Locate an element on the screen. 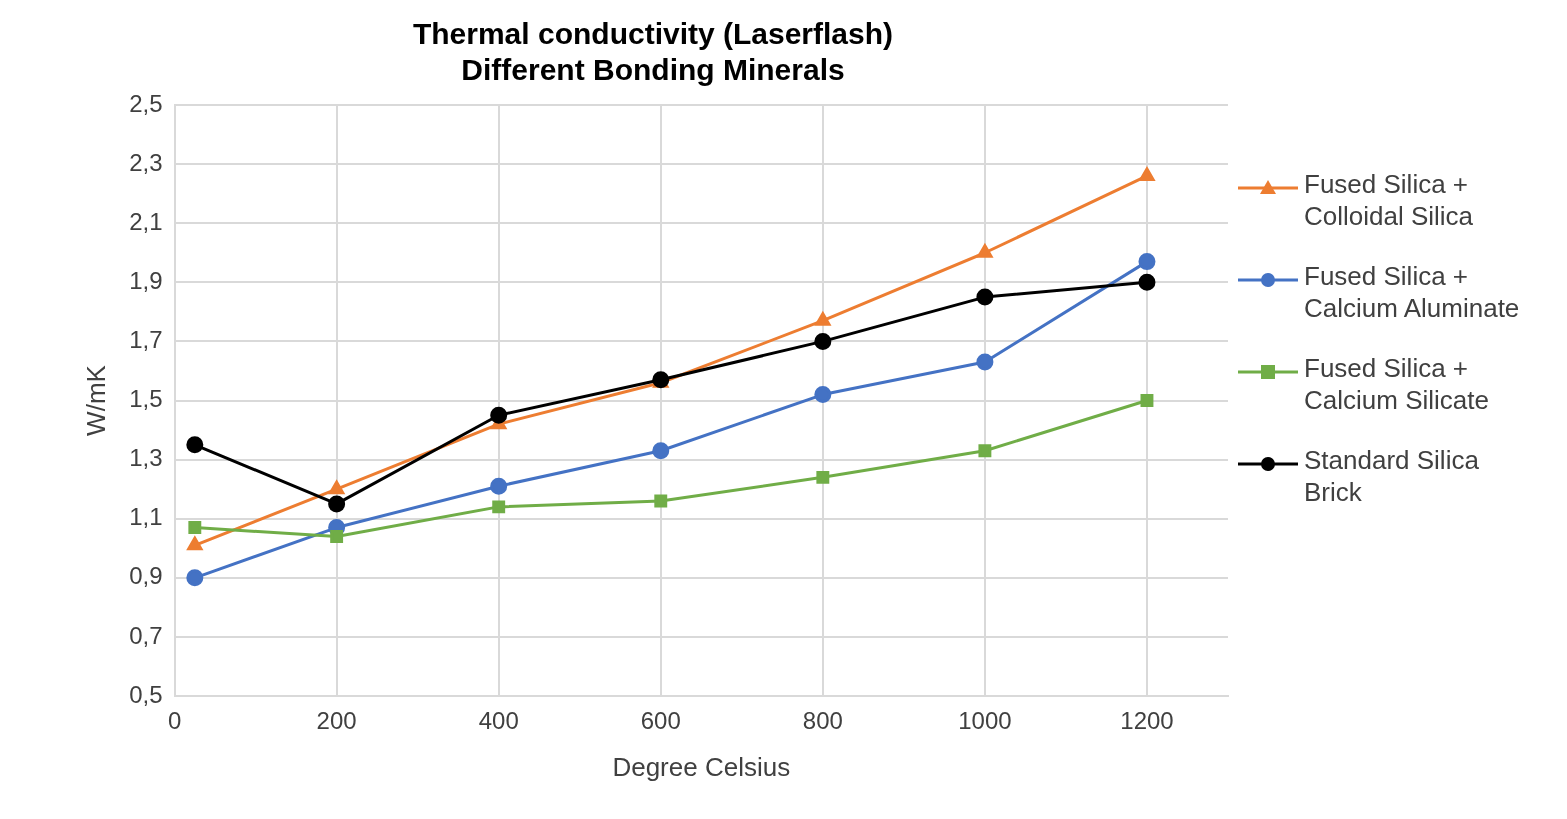  legend-label: Fused Silica + Calcium Aluminate is located at coordinates (1412, 292).